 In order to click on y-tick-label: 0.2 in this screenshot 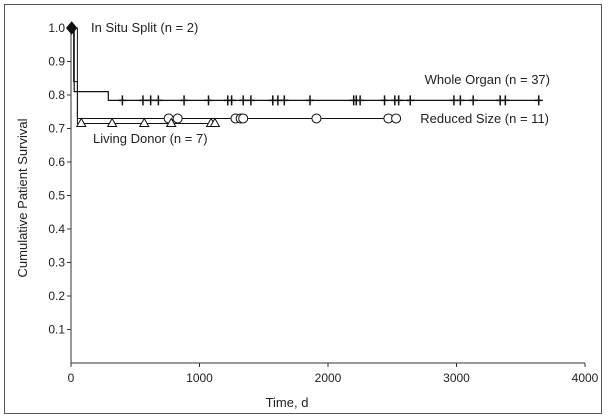, I will do `click(56, 296)`.